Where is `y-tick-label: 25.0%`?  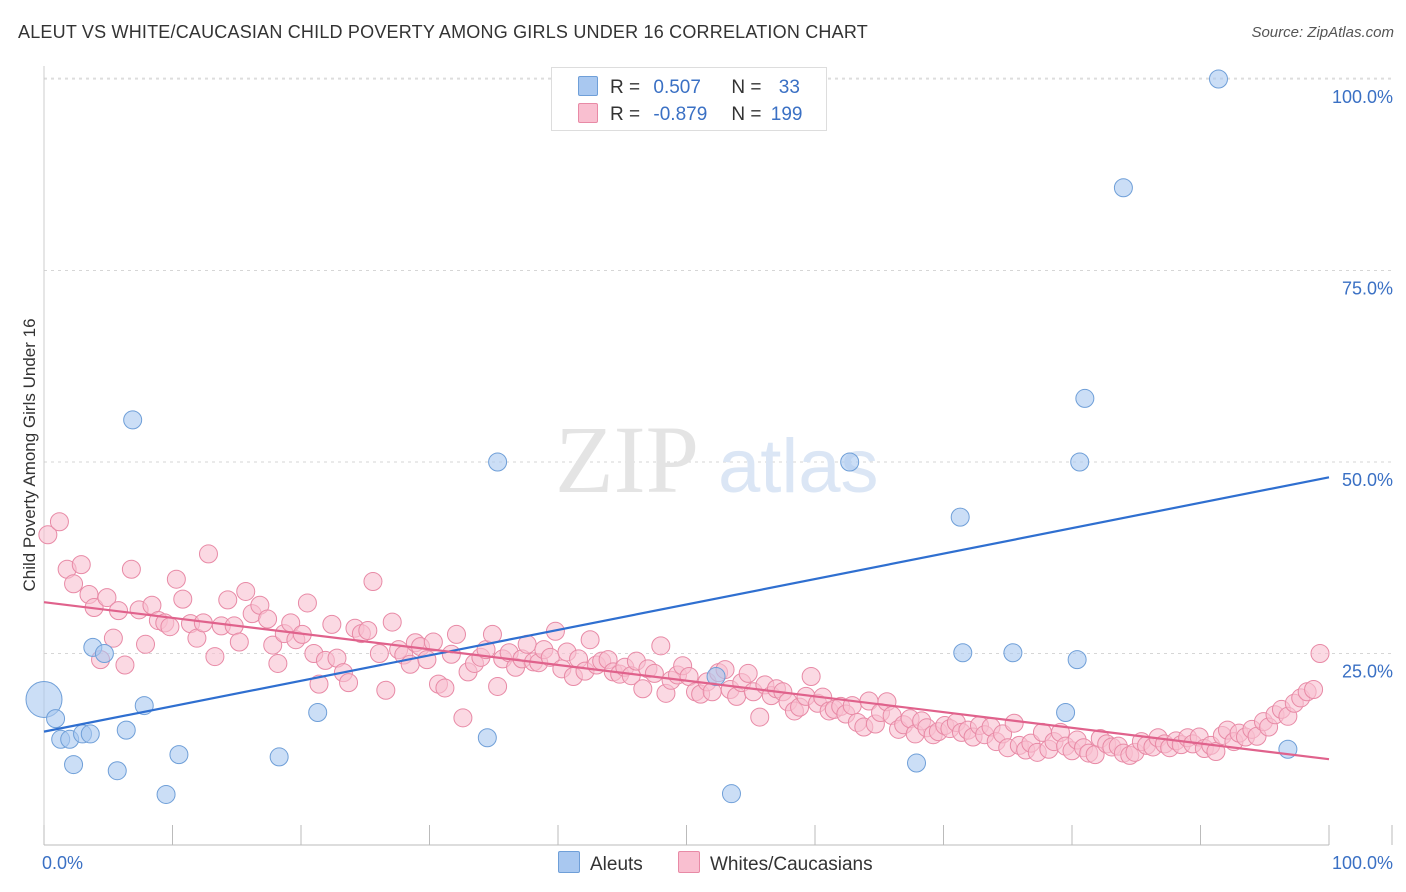 y-tick-label: 25.0% is located at coordinates (1367, 672).